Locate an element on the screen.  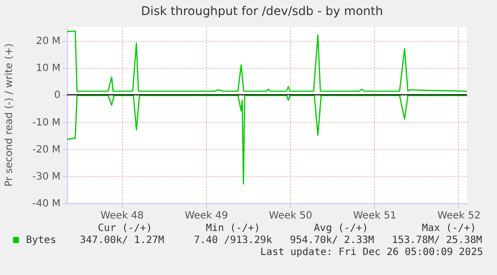
text: Last update: Fri Dec 26 05:00:09 2025 is located at coordinates (371, 252).